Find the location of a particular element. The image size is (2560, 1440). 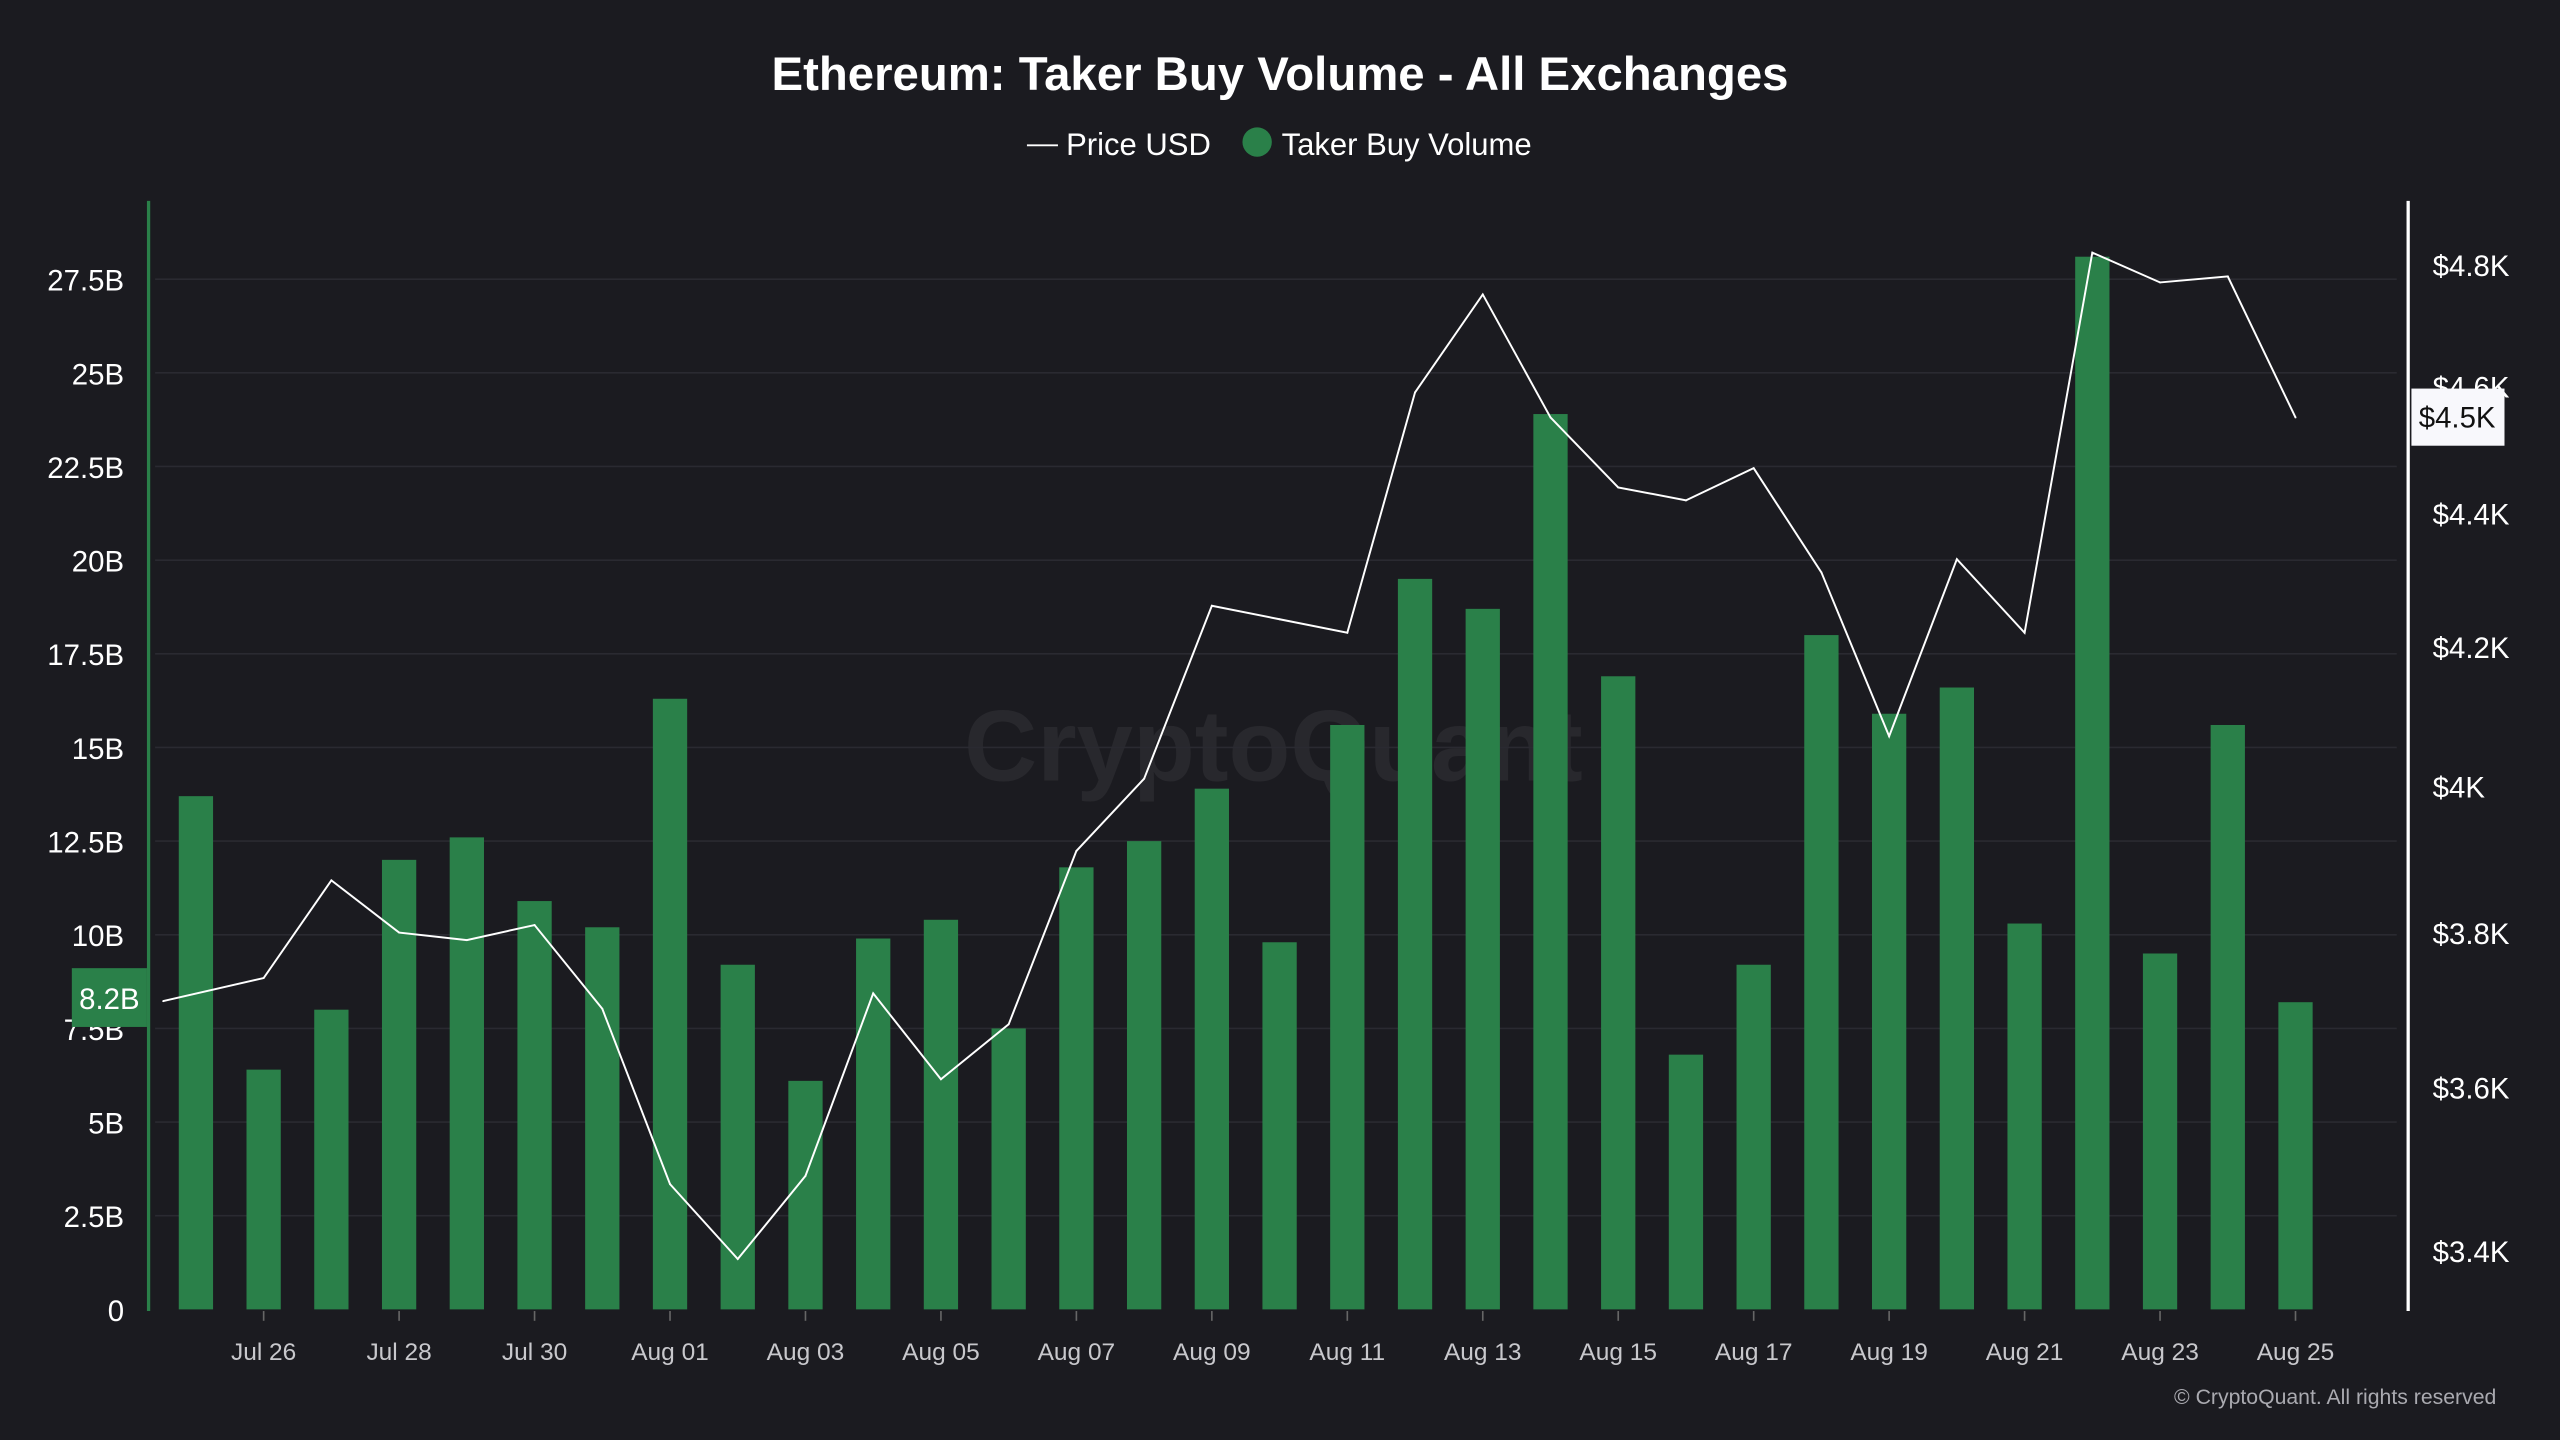

legend-item-volume: Taker Buy Volume is located at coordinates (1387, 144).